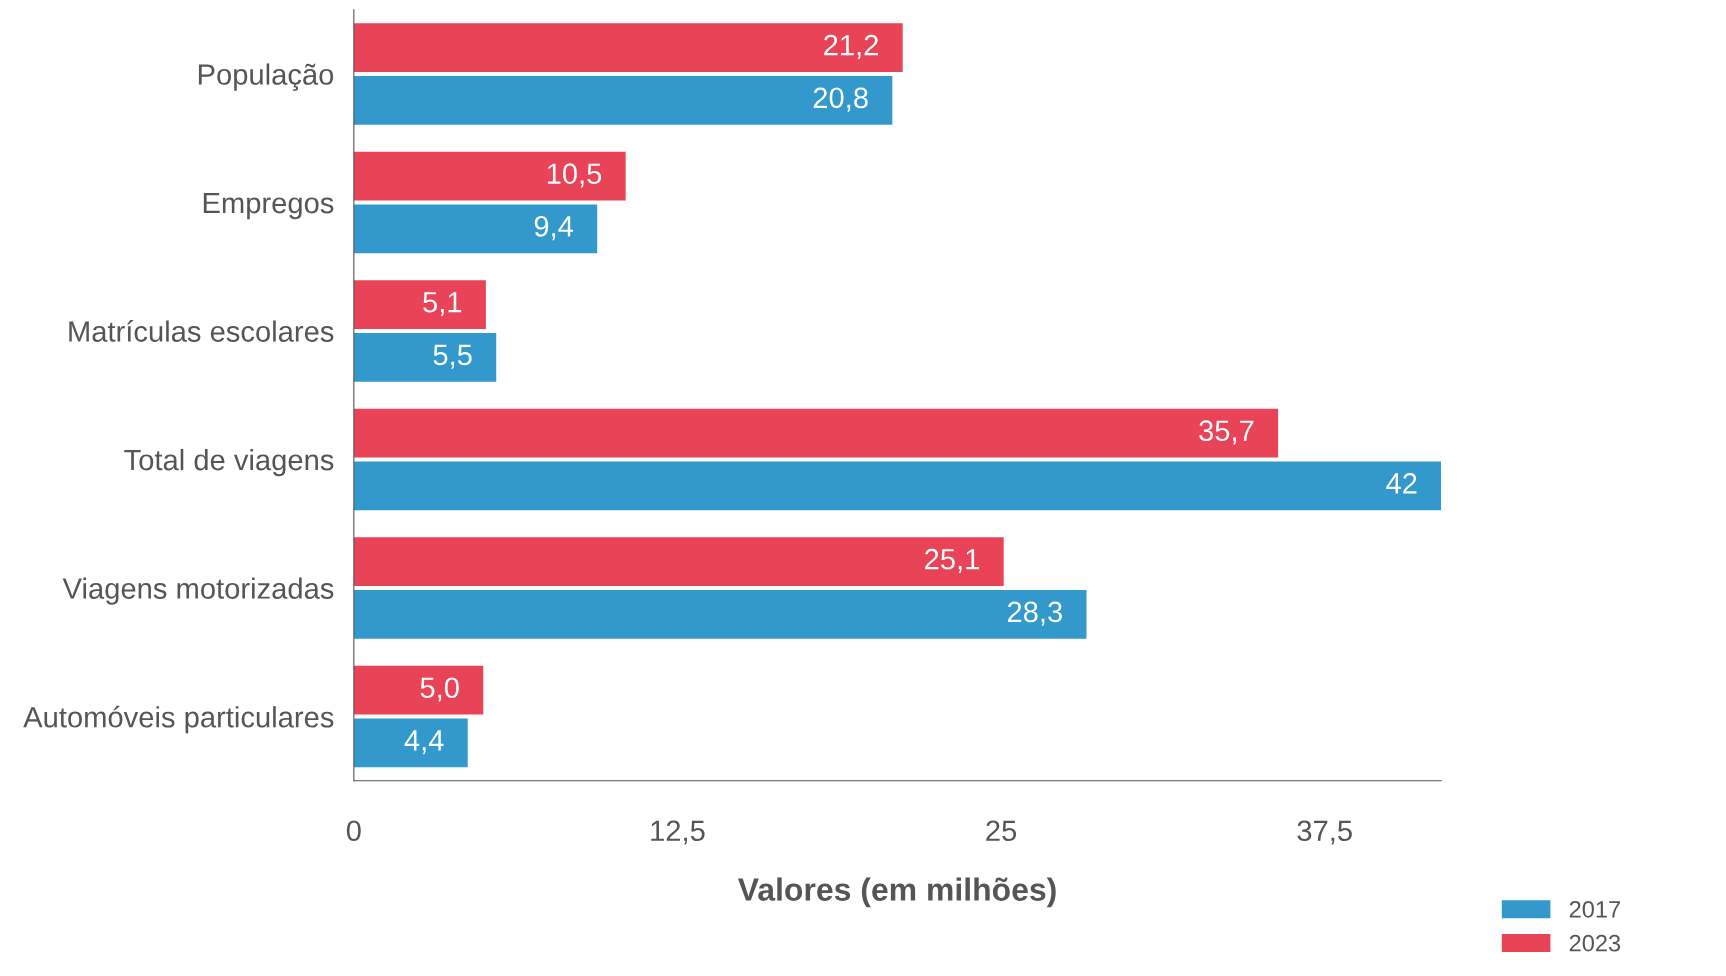 Image resolution: width=1726 pixels, height=976 pixels. I want to click on y-tick-label: Matrículas escolares, so click(201, 331).